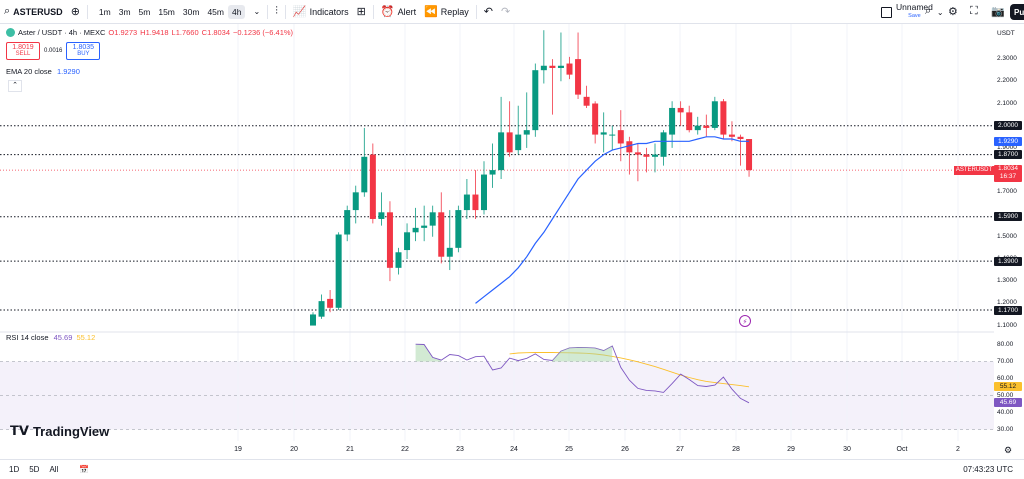 The image size is (1024, 479). What do you see at coordinates (953, 11) in the screenshot?
I see `settings-button: ⚙` at bounding box center [953, 11].